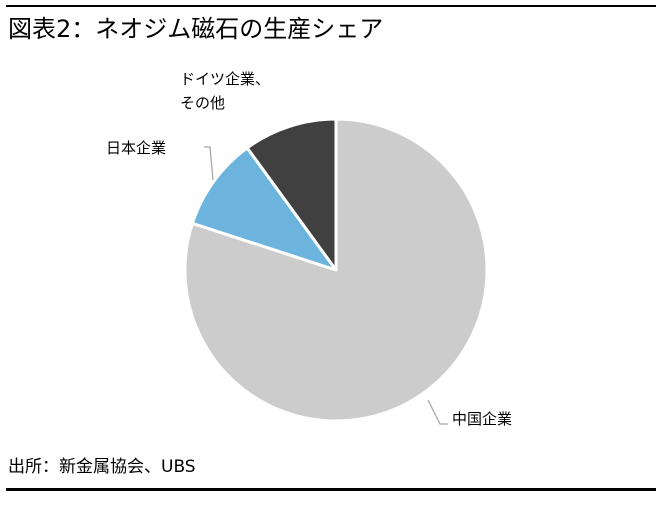  Describe the element at coordinates (202, 103) in the screenshot. I see `slice-label-line: その他` at that location.